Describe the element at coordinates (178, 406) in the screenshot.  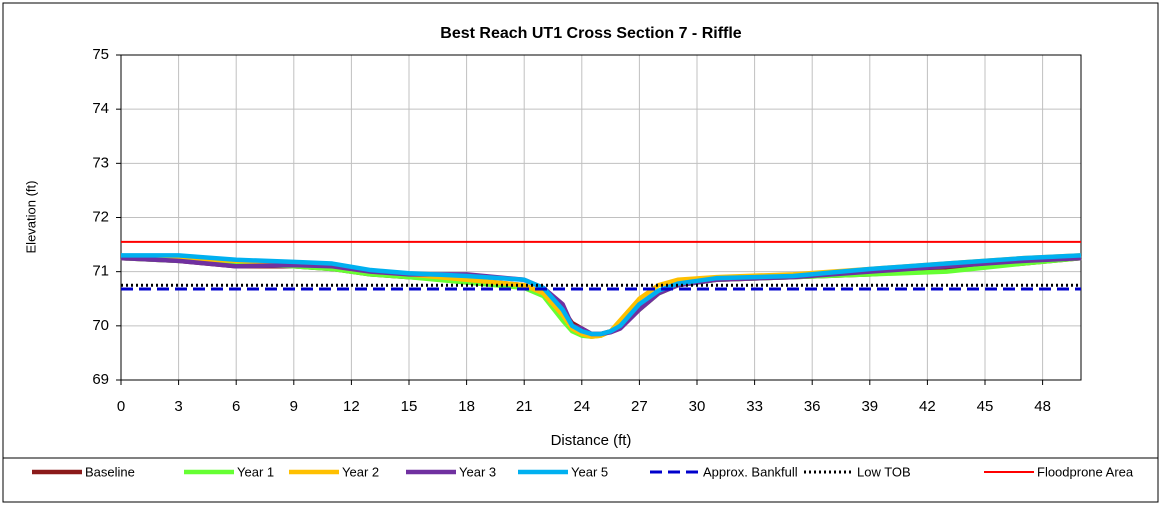
I see `x-tick-label: 3` at that location.